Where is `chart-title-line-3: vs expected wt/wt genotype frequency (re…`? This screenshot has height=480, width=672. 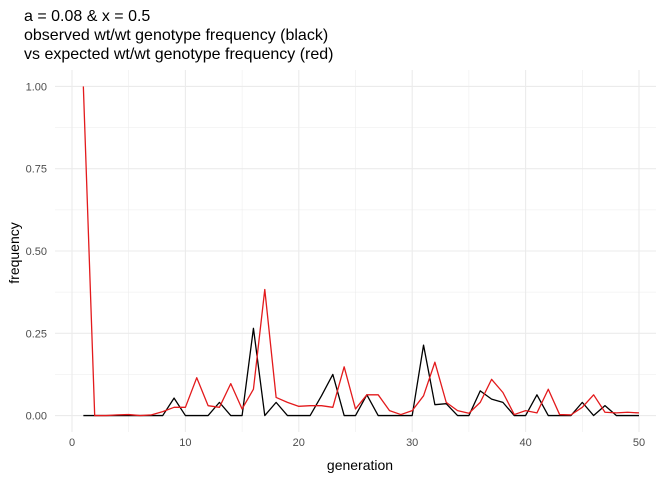 chart-title-line-3: vs expected wt/wt genotype frequency (re… is located at coordinates (179, 54).